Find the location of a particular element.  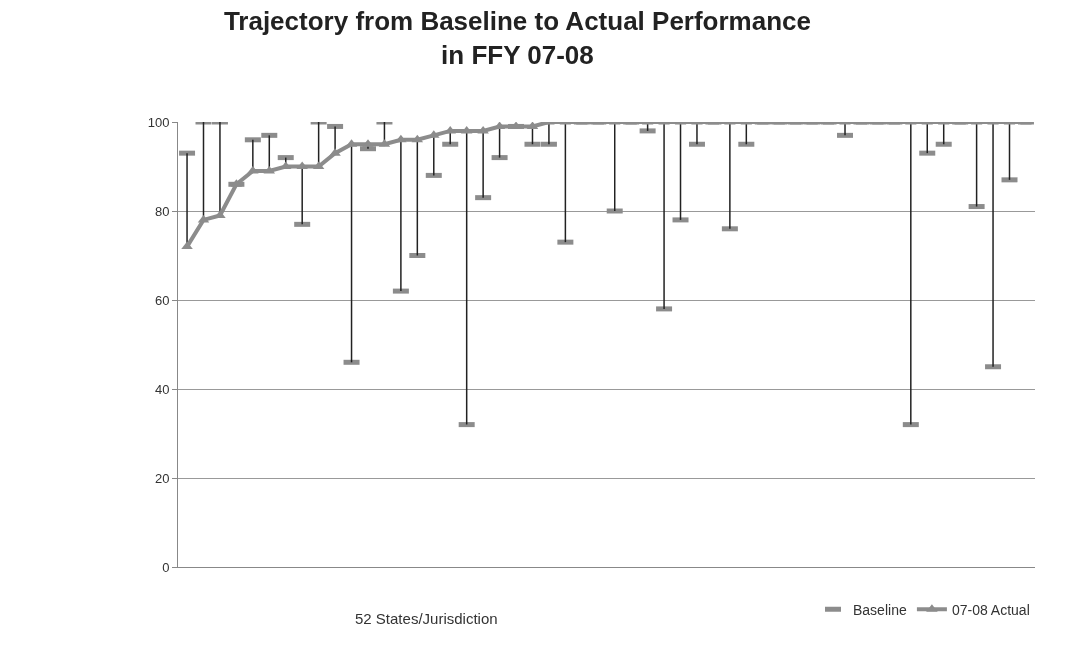

legend-label: 07-08 Actual is located at coordinates (990, 609).